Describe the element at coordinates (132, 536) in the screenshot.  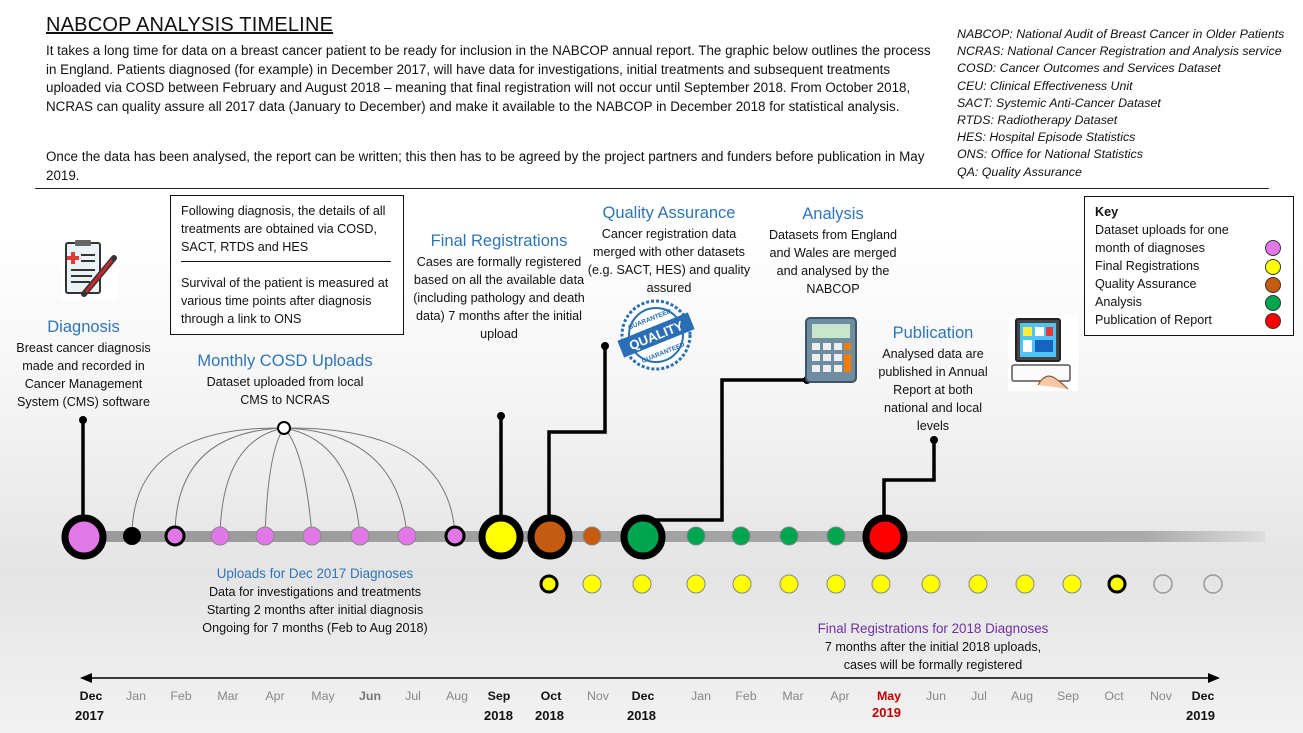
I see `month-node` at that location.